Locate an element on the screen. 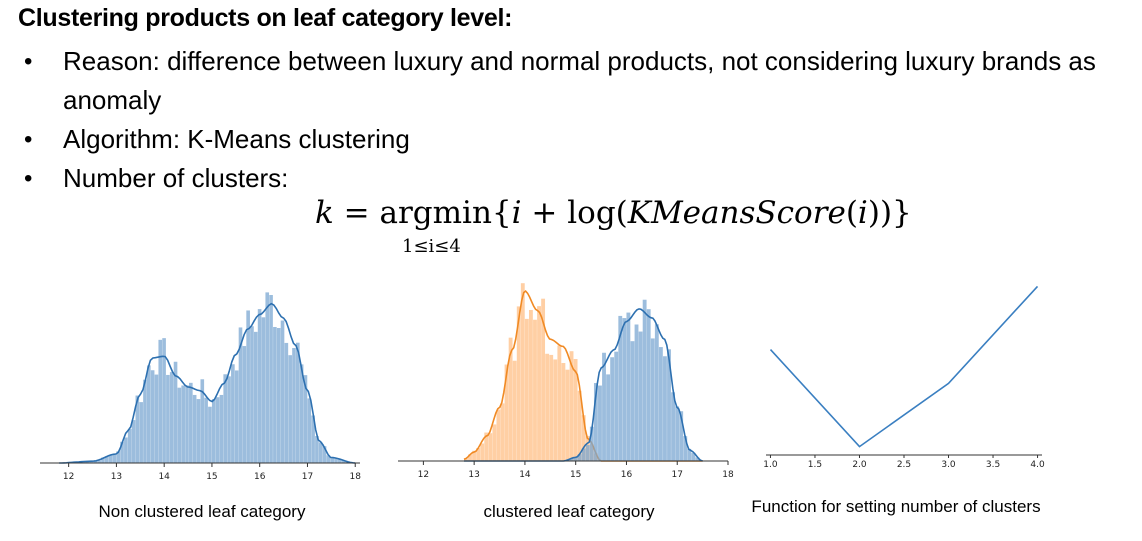 The width and height of the screenshot is (1142, 541). bullet-text: Algorithm: K-Means clustering is located at coordinates (236, 139).